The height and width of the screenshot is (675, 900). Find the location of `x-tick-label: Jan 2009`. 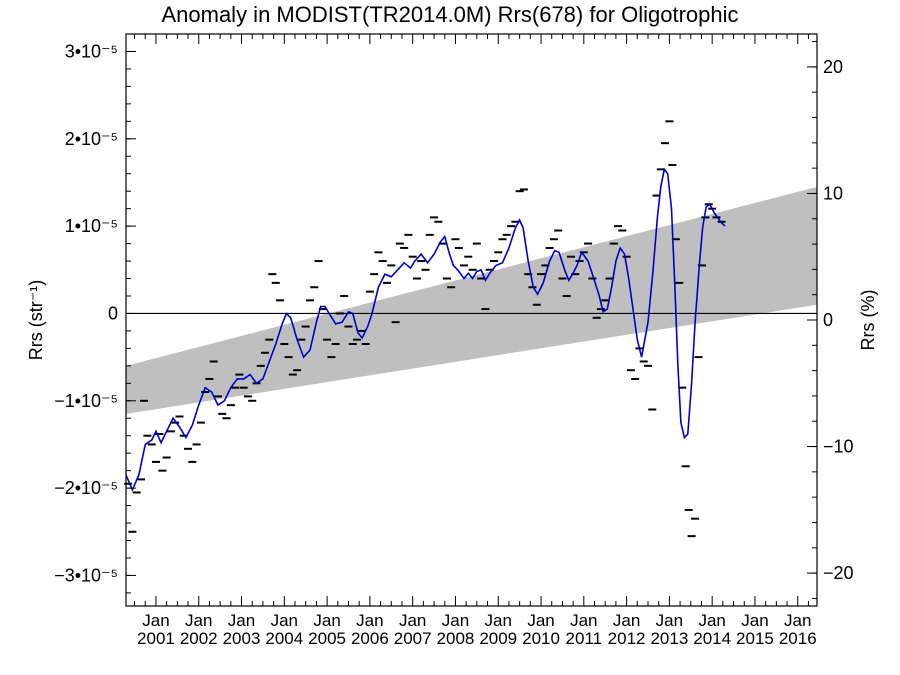

x-tick-label: Jan 2009 is located at coordinates (498, 629).